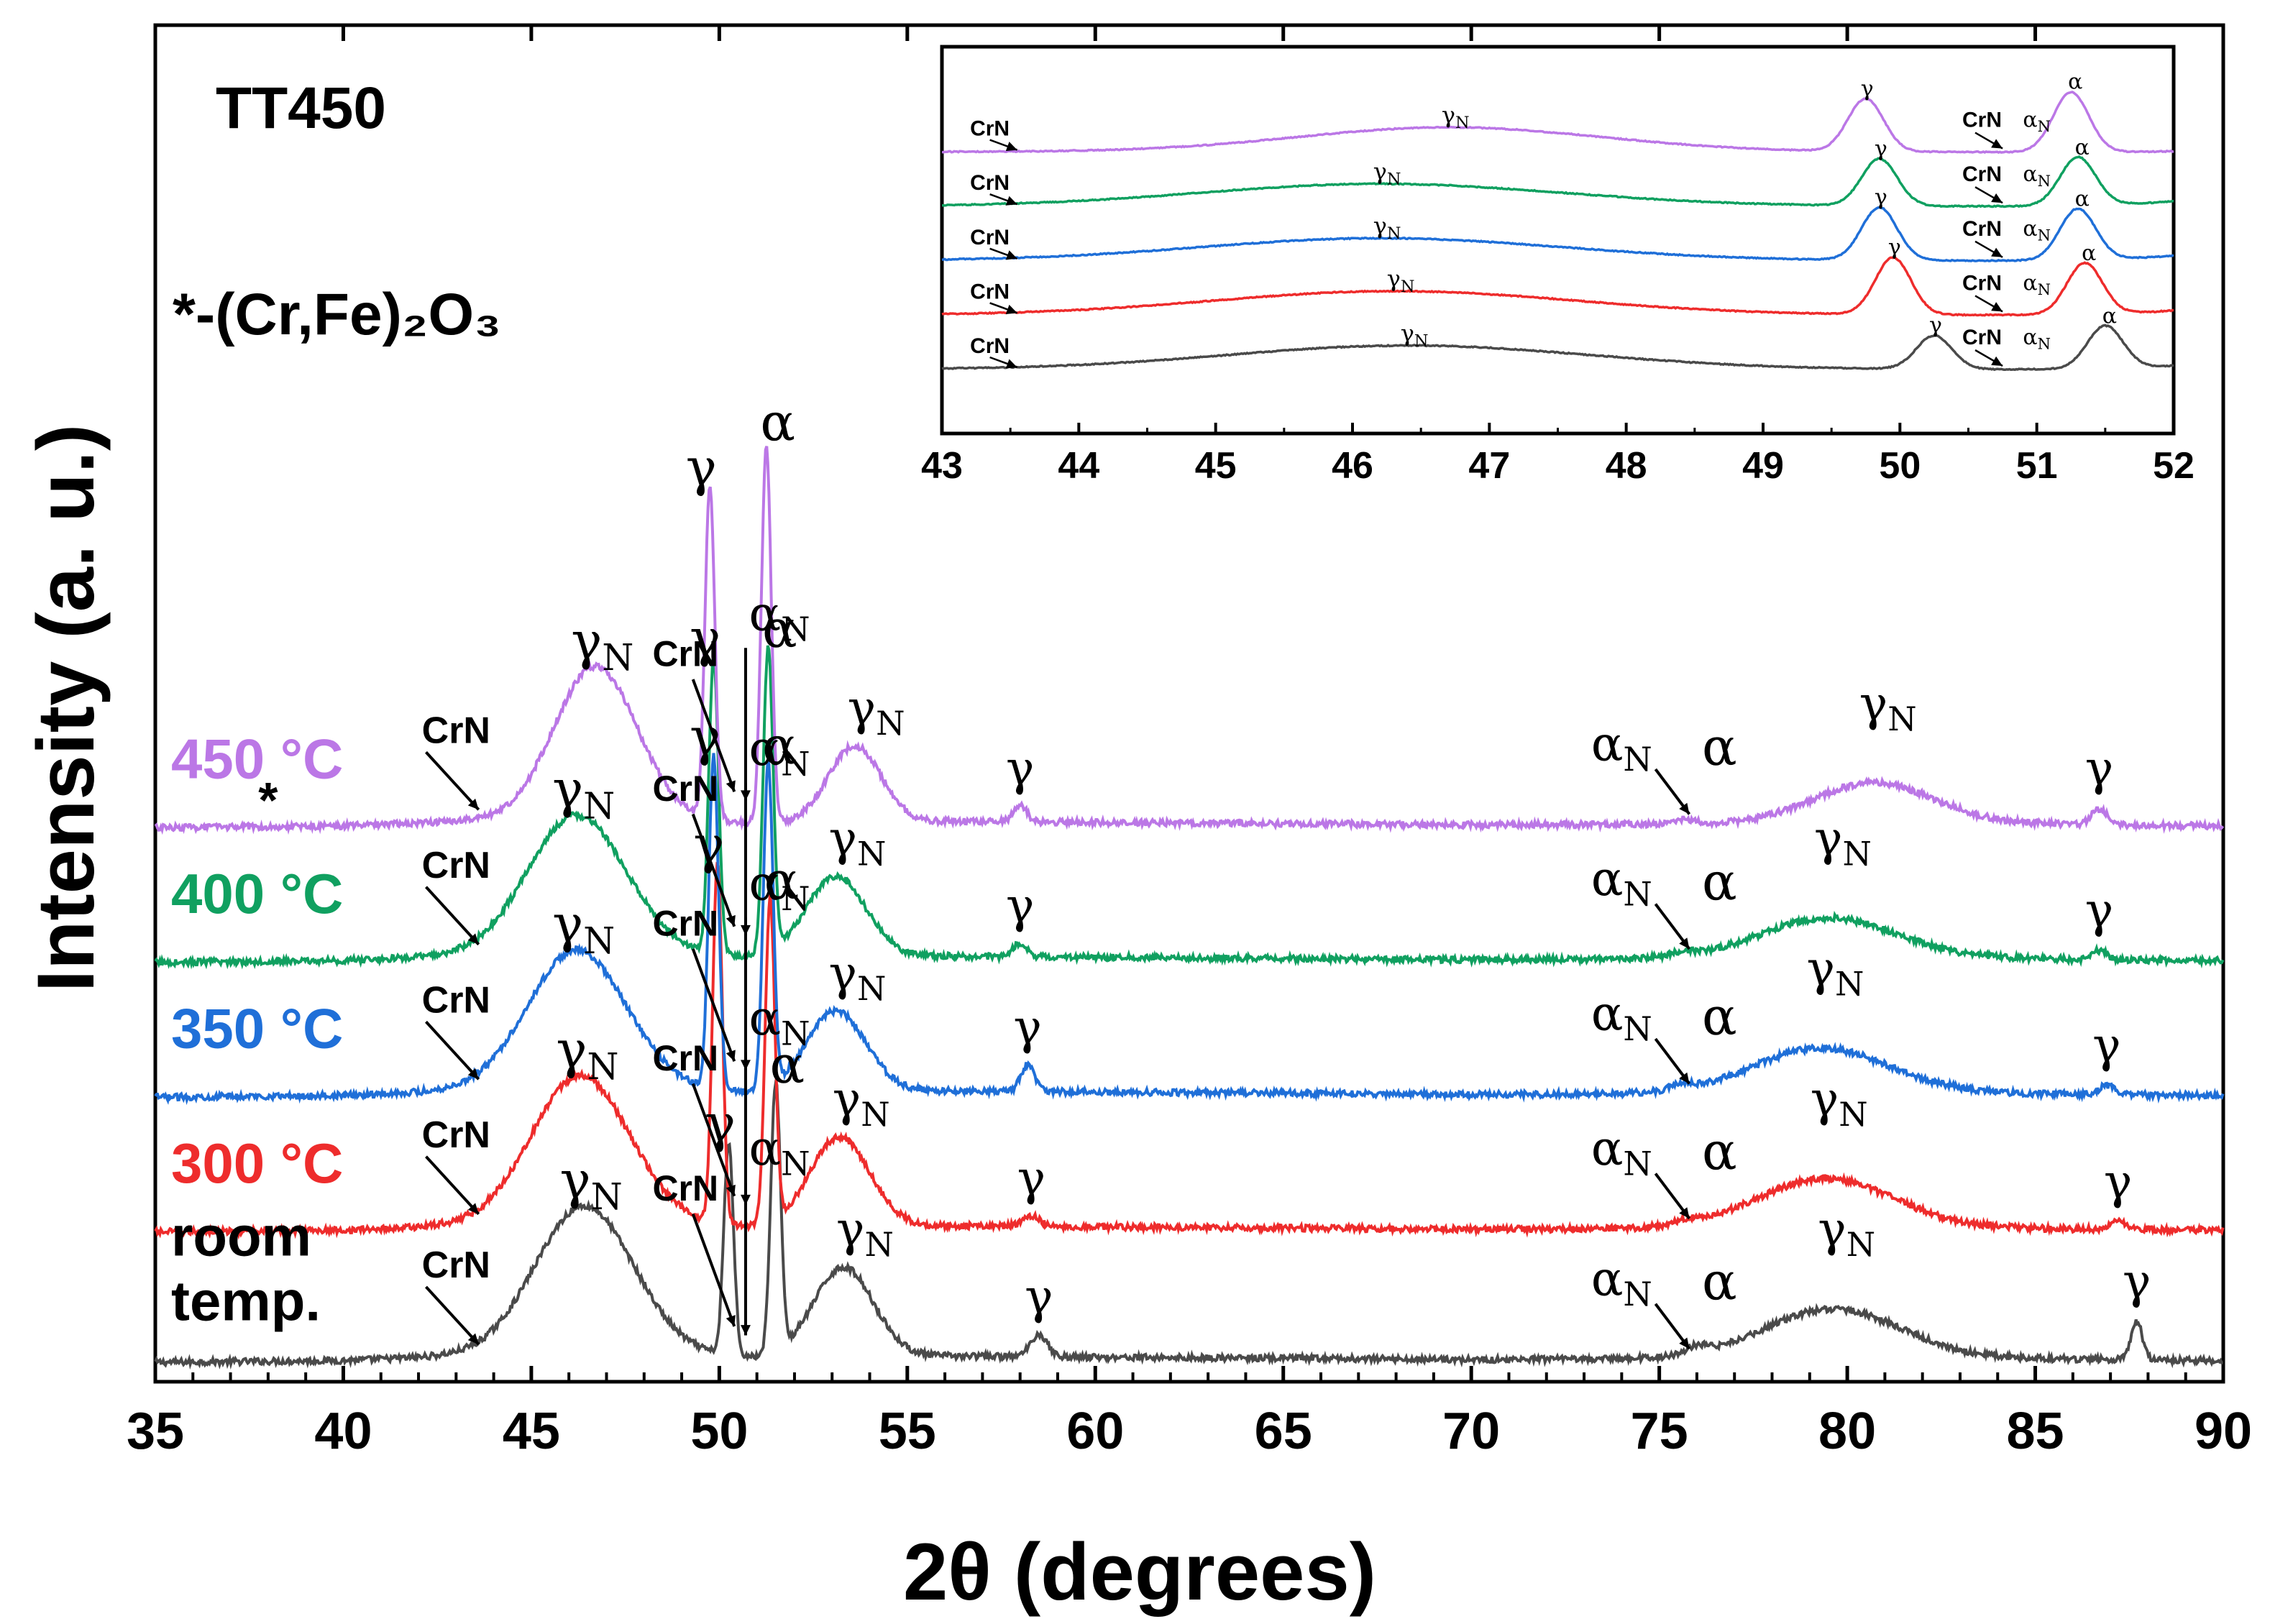 The height and width of the screenshot is (1624, 2270). What do you see at coordinates (1011, 147) in the screenshot?
I see `inset-crn-left-arrow-4-head` at bounding box center [1011, 147].